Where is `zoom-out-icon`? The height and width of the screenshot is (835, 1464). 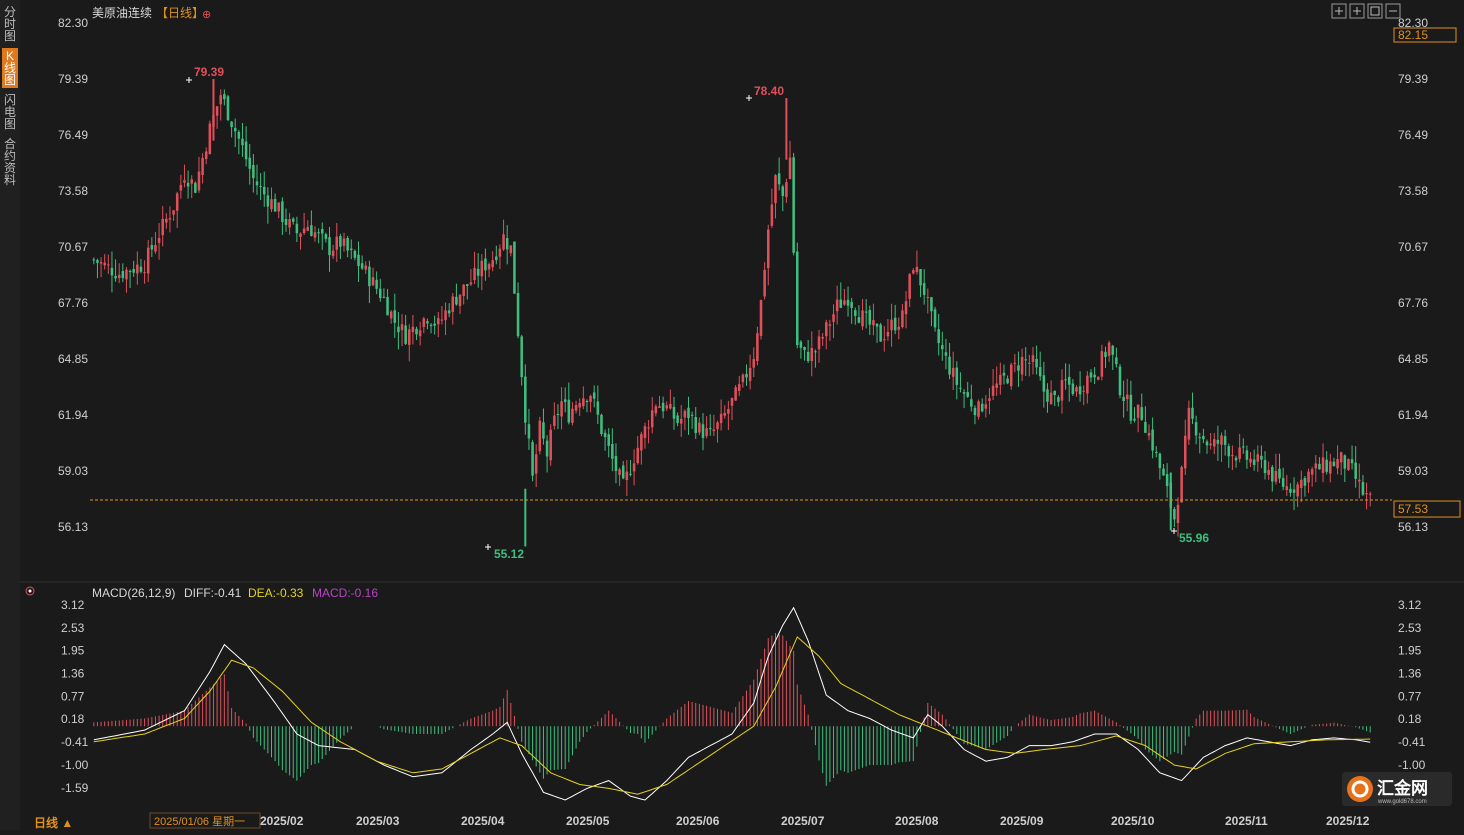 zoom-out-icon is located at coordinates (1393, 11).